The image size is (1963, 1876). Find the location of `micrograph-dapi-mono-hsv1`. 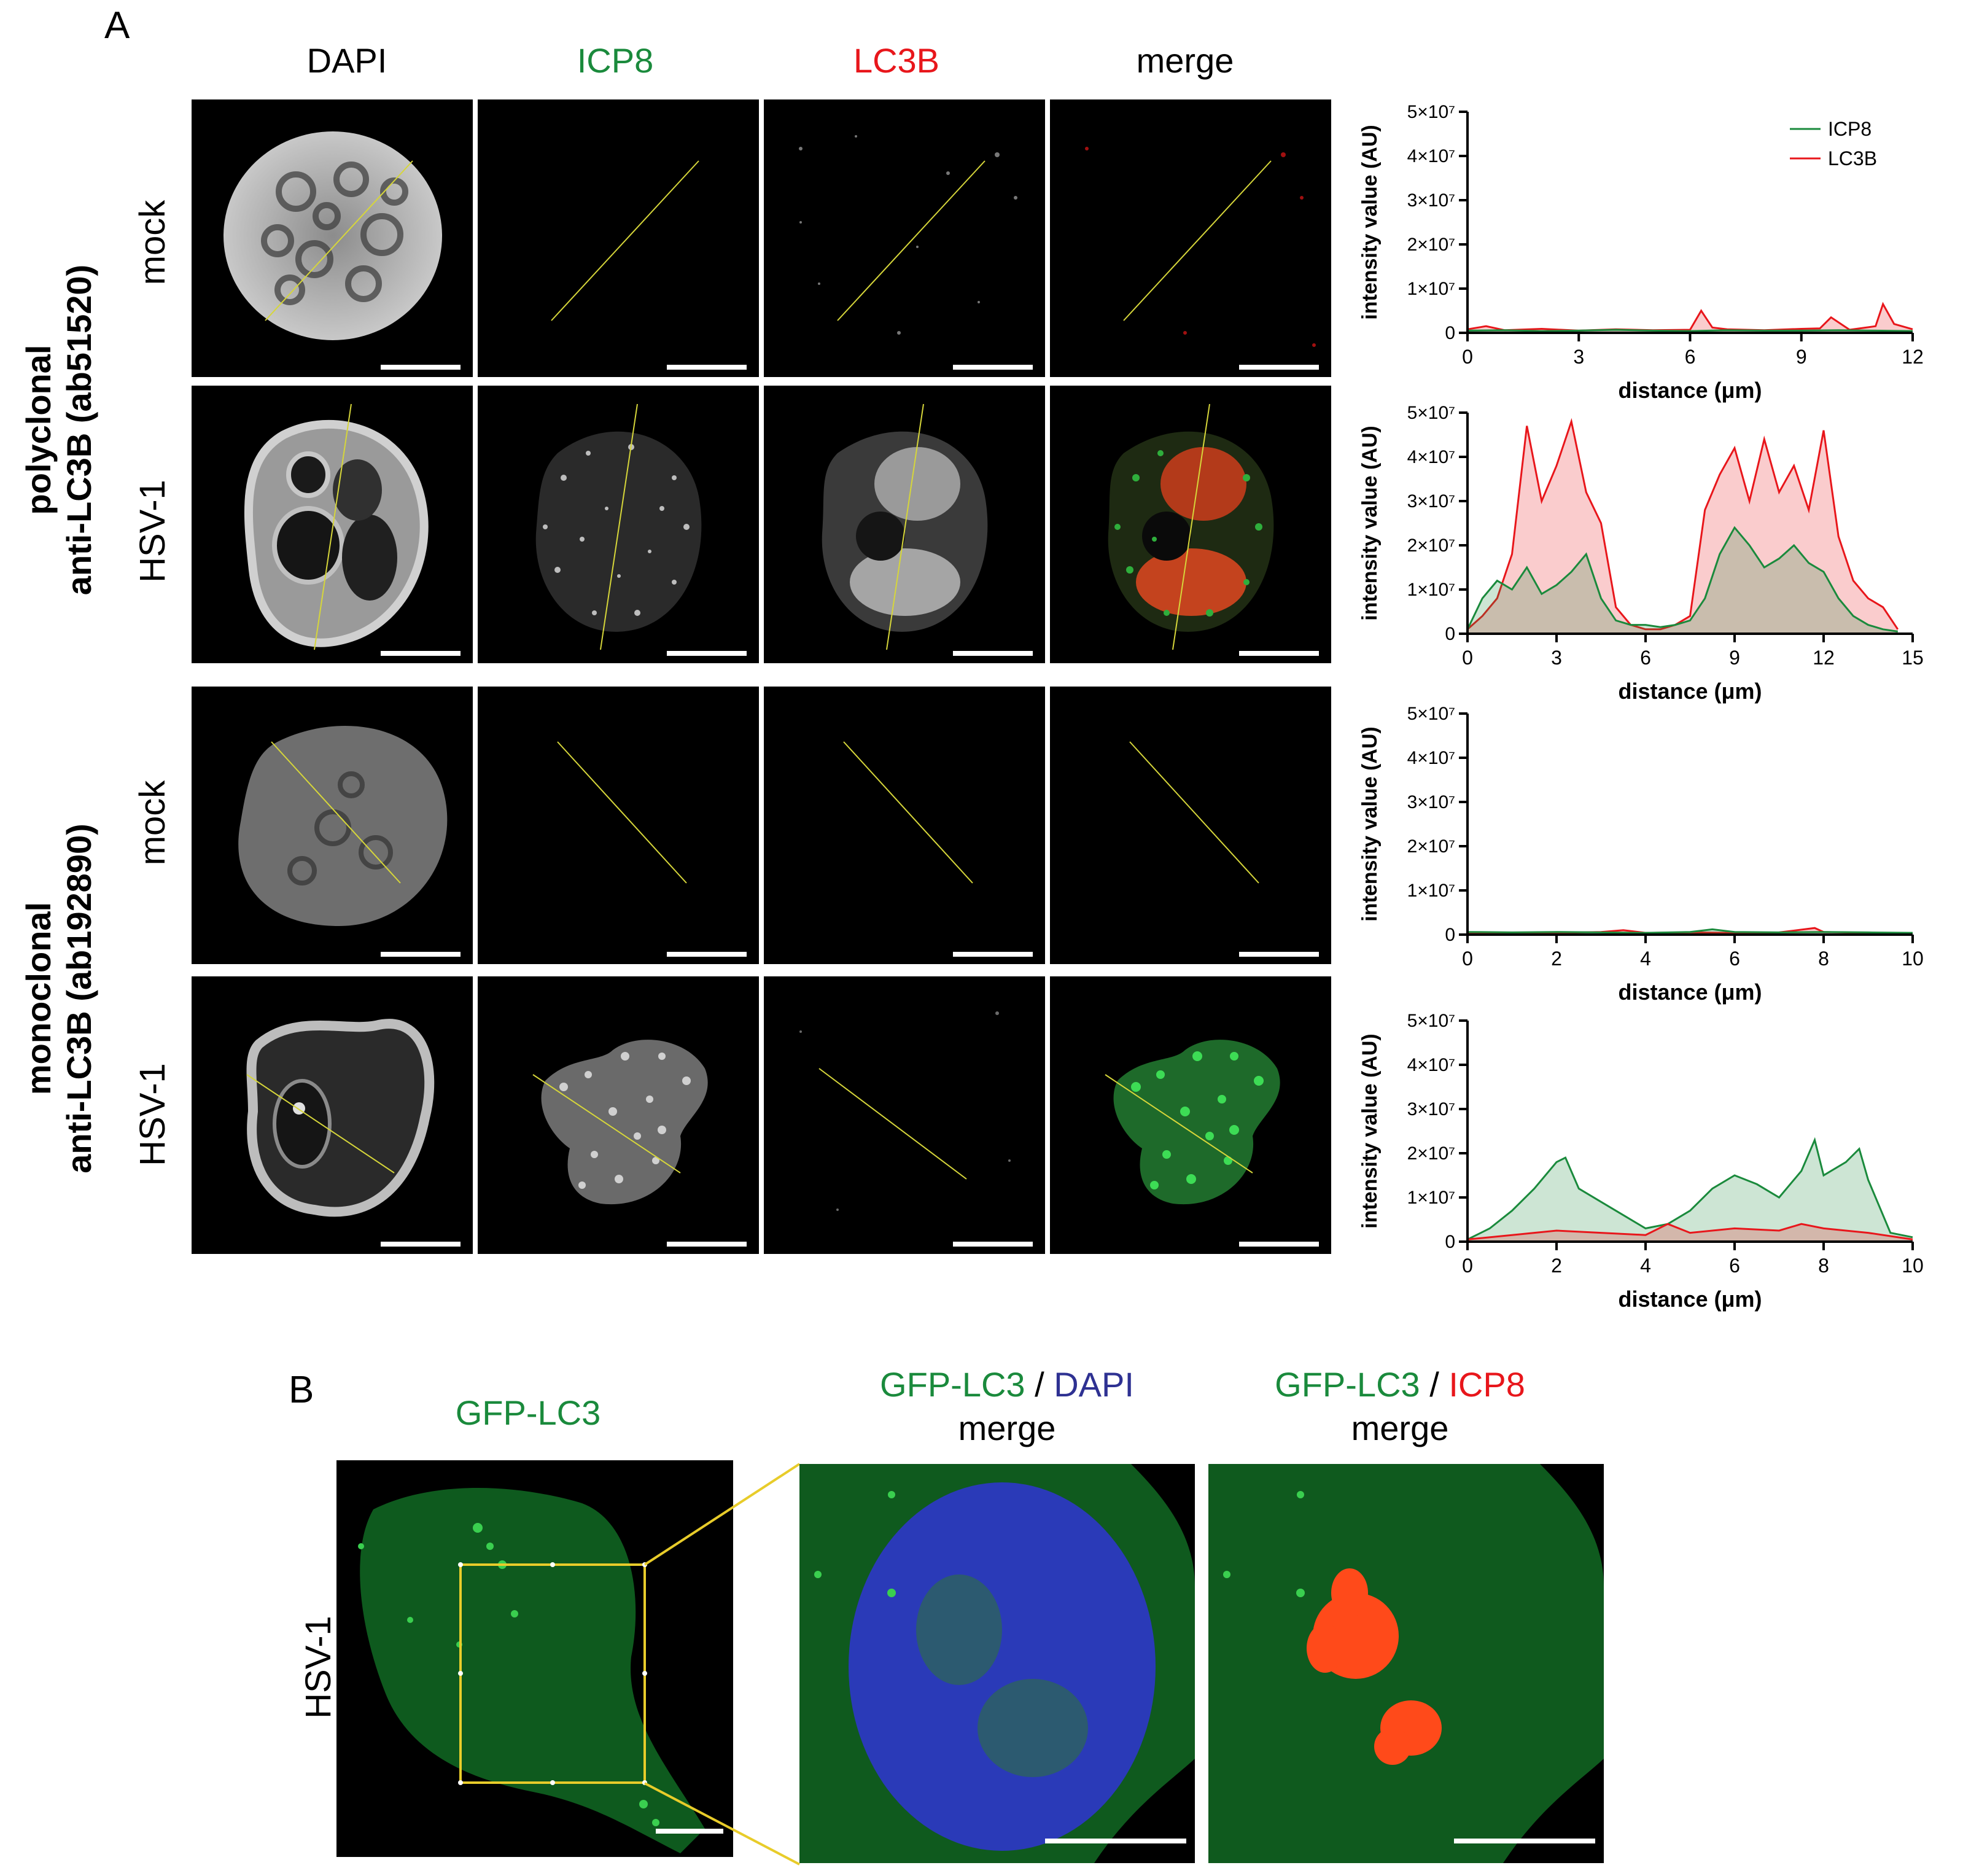

micrograph-dapi-mono-hsv1 is located at coordinates (332, 1115).